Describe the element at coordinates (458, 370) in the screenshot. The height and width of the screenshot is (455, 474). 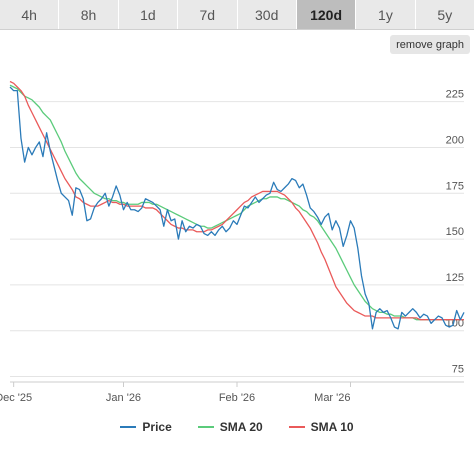
I see `y-tick-label: 75` at that location.